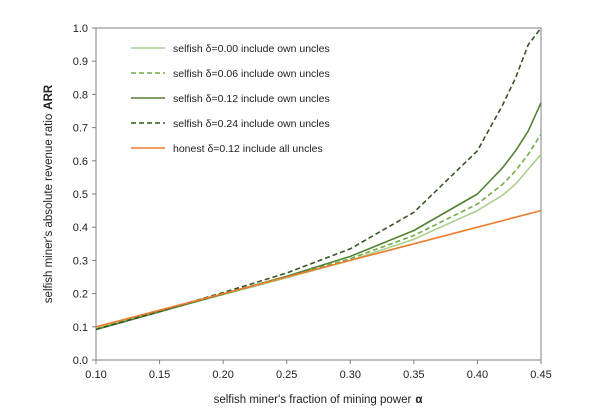 The height and width of the screenshot is (419, 598). I want to click on legend-label-2: selfish δ=0.06 include own uncles, so click(251, 74).